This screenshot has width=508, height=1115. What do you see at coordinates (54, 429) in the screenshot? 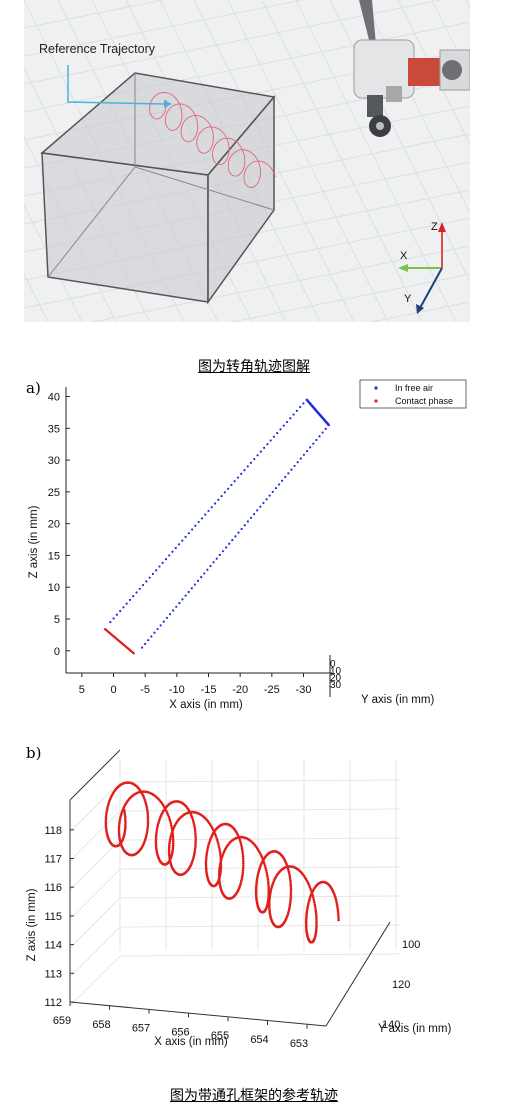
I see `z-tick-label: 35` at bounding box center [54, 429].